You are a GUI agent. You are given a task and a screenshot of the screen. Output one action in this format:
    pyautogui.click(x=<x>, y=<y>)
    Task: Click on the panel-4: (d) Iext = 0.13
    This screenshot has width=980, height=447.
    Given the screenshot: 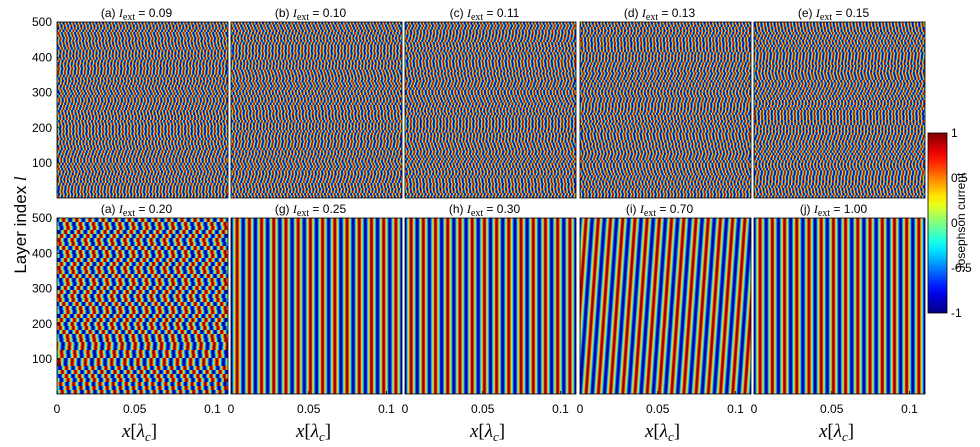 What is the action you would take?
    pyautogui.click(x=665, y=102)
    